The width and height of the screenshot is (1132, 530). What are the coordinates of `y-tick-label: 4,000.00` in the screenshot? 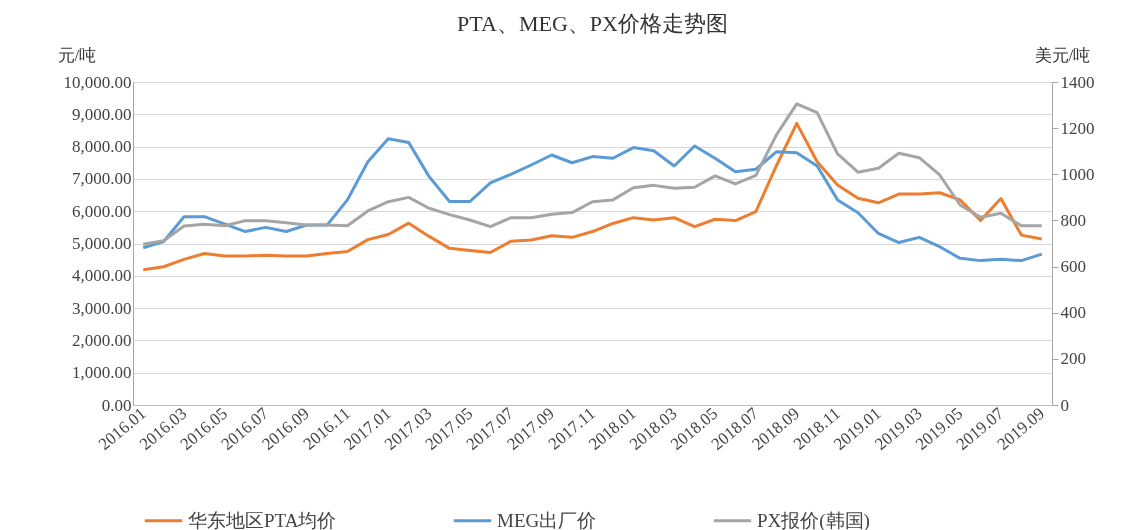 It's located at (102, 276).